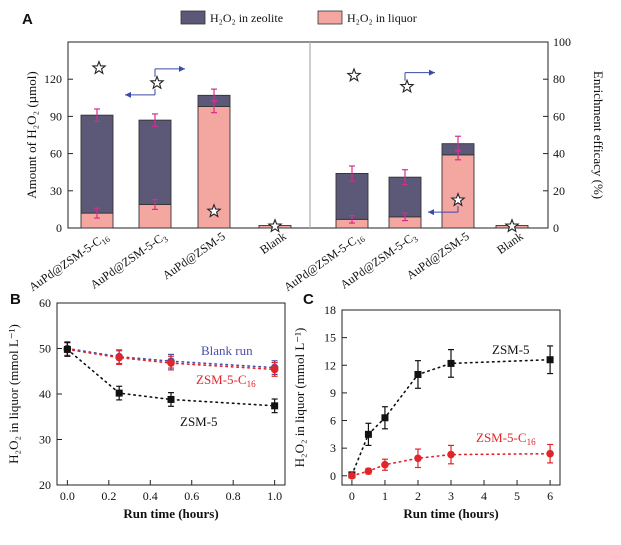  I want to click on panel-letter-c: C, so click(308, 299).